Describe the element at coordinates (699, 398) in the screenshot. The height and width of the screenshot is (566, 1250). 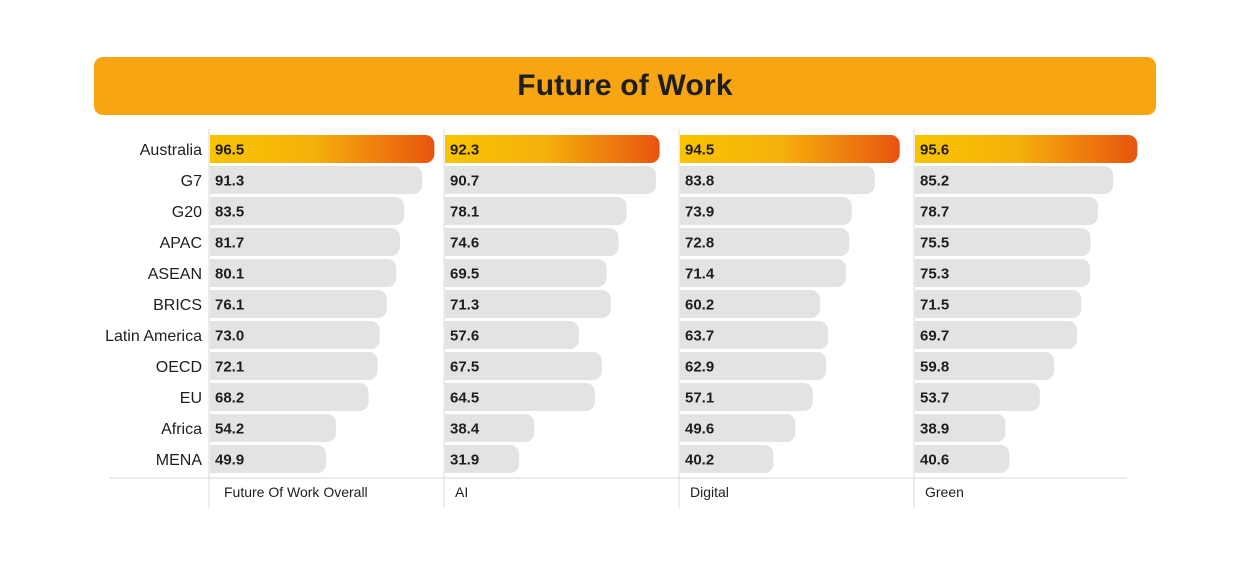
I see `value-label: 57.1` at that location.